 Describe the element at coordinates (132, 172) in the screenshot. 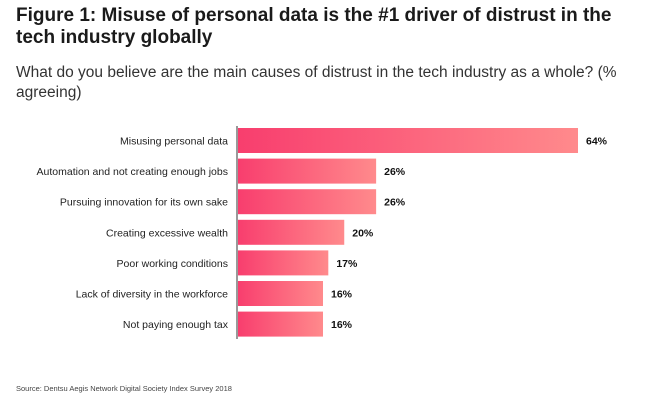

I see `category-label-automation-and-not-creating-enough-jobs: Automation and not creating enough jobs` at that location.